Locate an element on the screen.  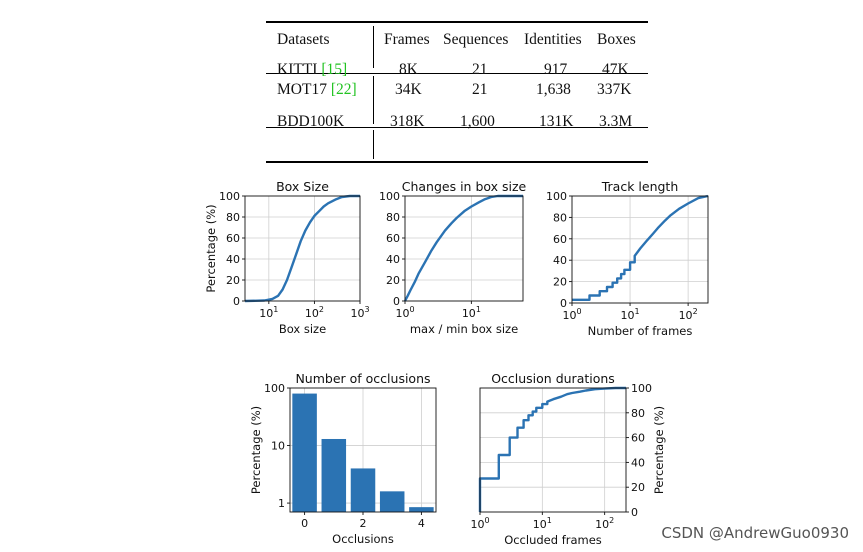
citation-link: [22] is located at coordinates (343, 89).